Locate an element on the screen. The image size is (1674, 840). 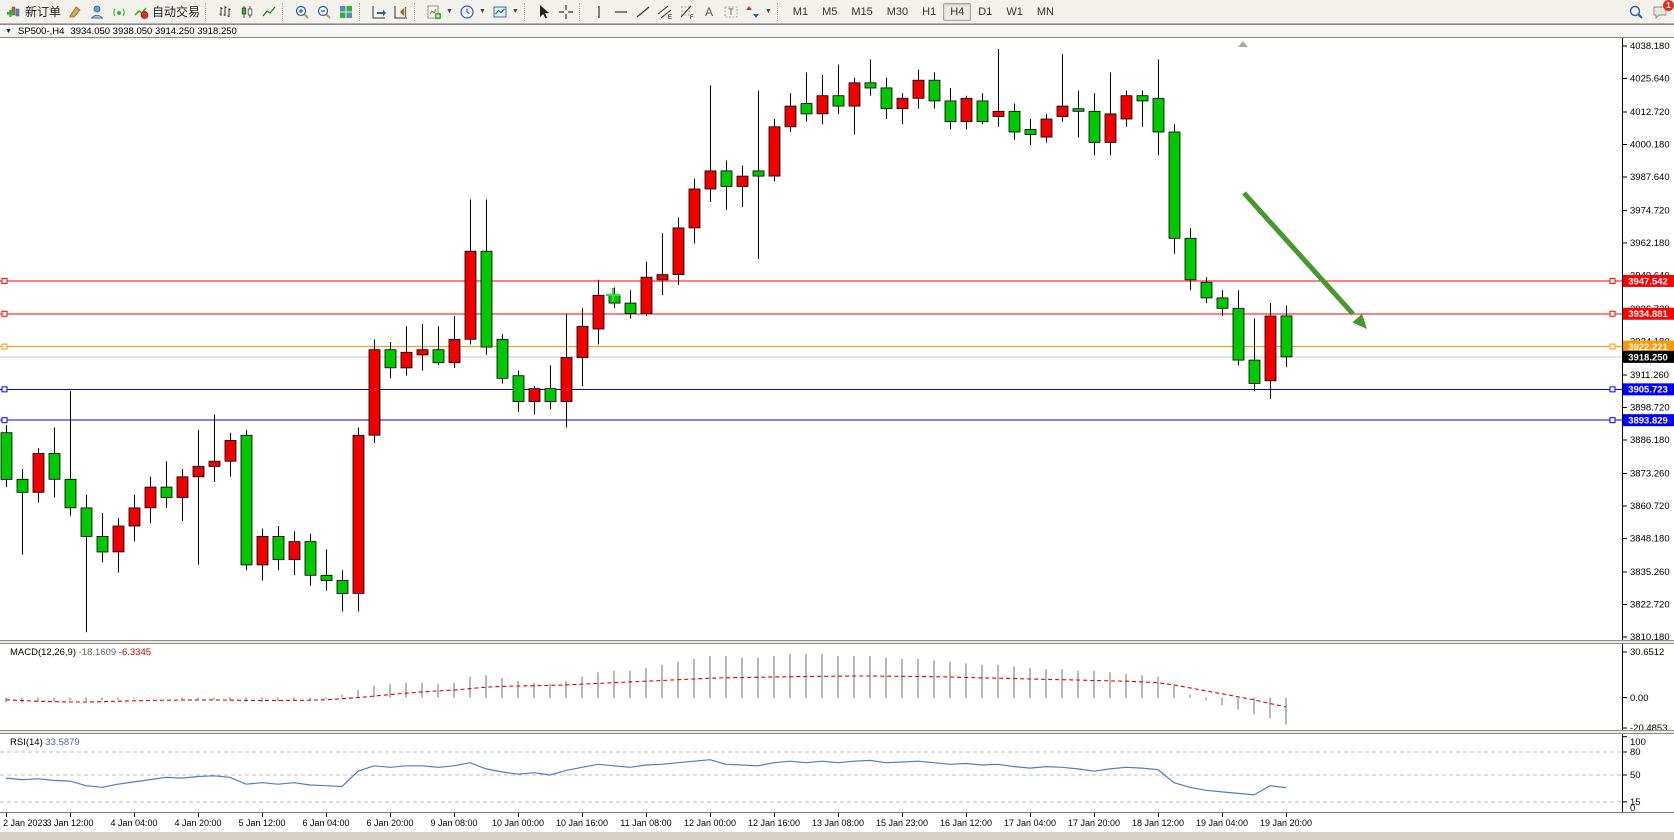
timeframe-button-h4: H4 is located at coordinates (957, 11).